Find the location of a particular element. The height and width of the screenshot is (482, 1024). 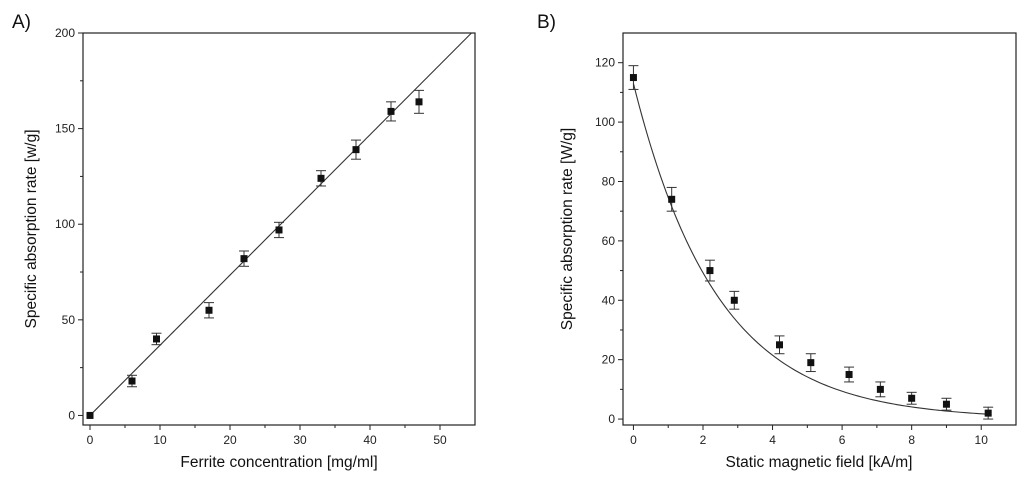

panel-a-y-axis-title: Specific absorption rate [w/g] is located at coordinates (31, 228).